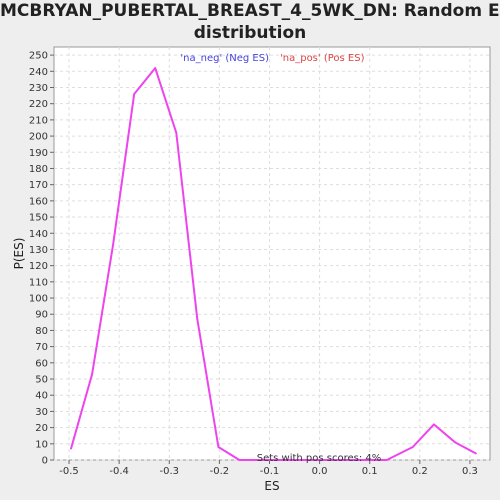 The image size is (500, 500). What do you see at coordinates (38, 234) in the screenshot?
I see `y-tick-label: 140` at bounding box center [38, 234].